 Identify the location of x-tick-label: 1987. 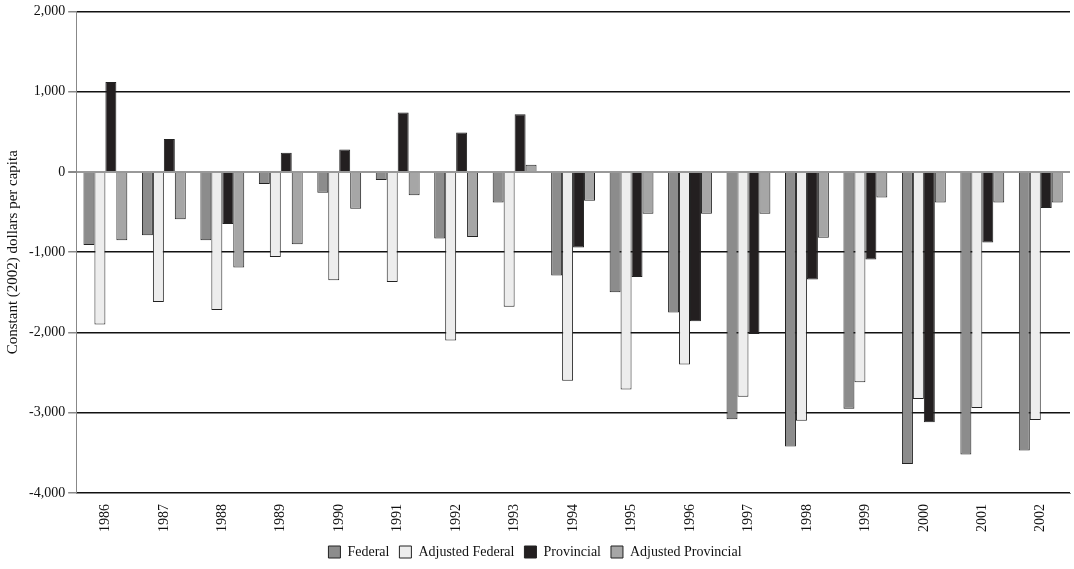
(163, 518).